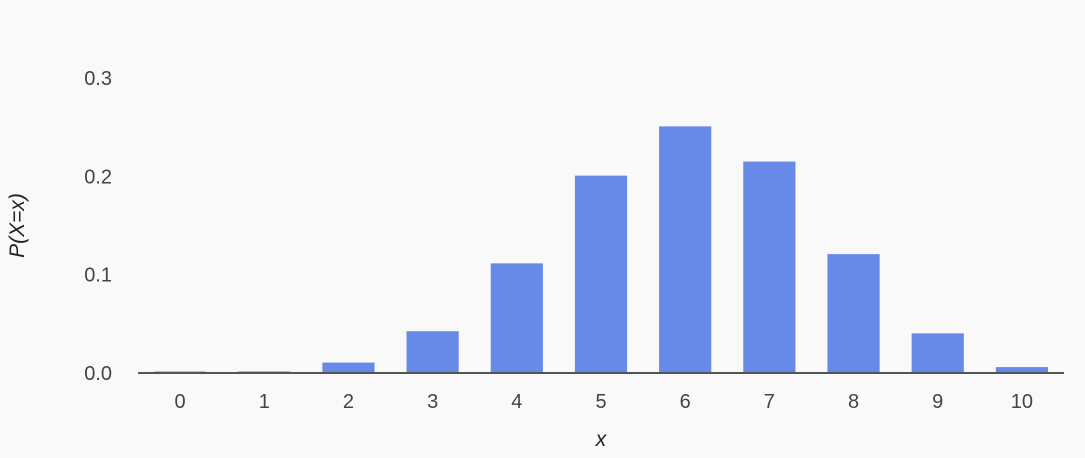  Describe the element at coordinates (98, 79) in the screenshot. I see `y-tick-label: 0.3` at that location.